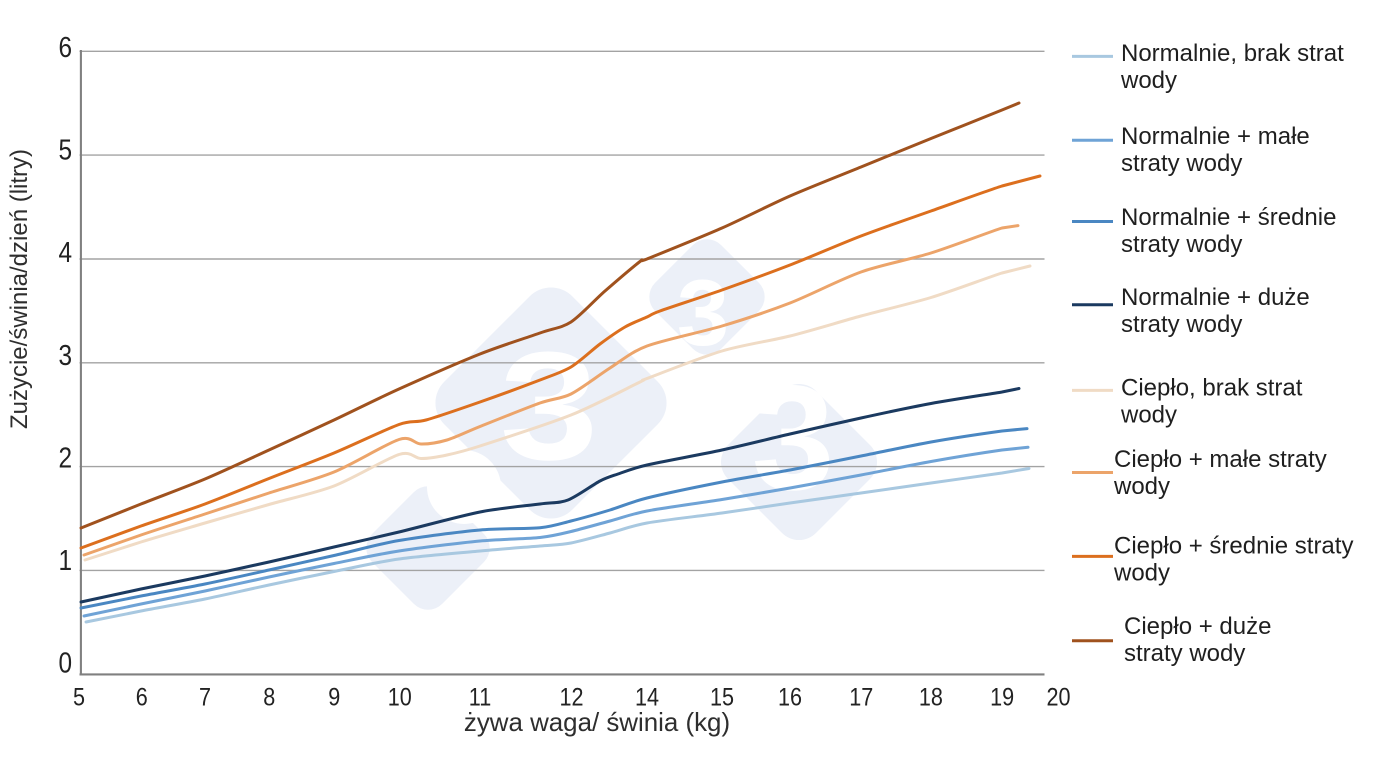 This screenshot has width=1378, height=772. What do you see at coordinates (334, 697) in the screenshot?
I see `svg-text: 9` at bounding box center [334, 697].